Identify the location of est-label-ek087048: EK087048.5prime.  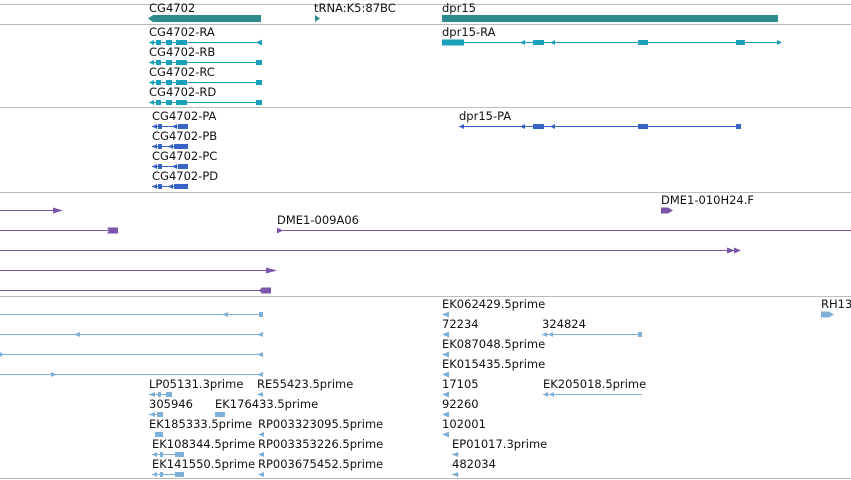
(493, 344).